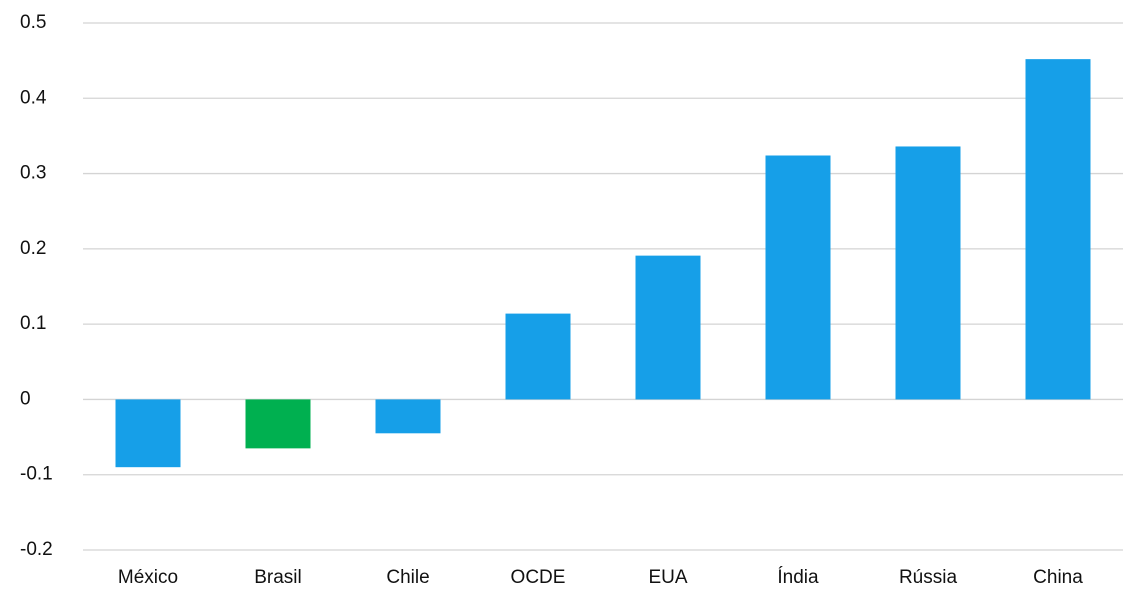 This screenshot has height=590, width=1123. Describe the element at coordinates (928, 577) in the screenshot. I see `x-tick-label: Rússia` at that location.